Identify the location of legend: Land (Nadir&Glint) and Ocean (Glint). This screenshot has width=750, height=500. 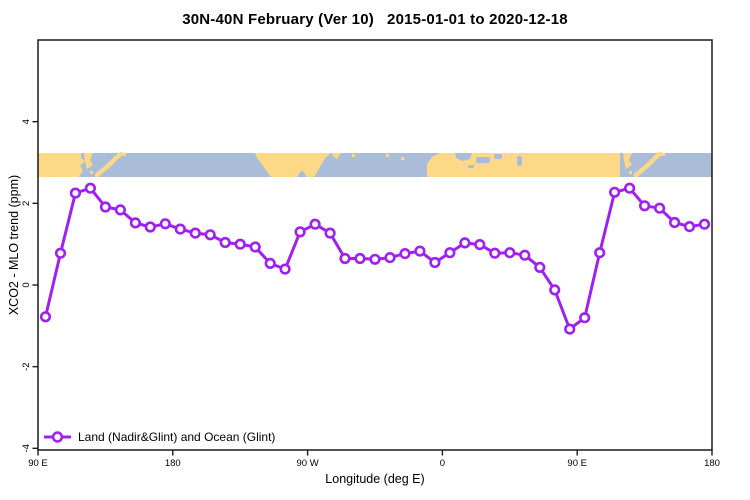
(159, 437).